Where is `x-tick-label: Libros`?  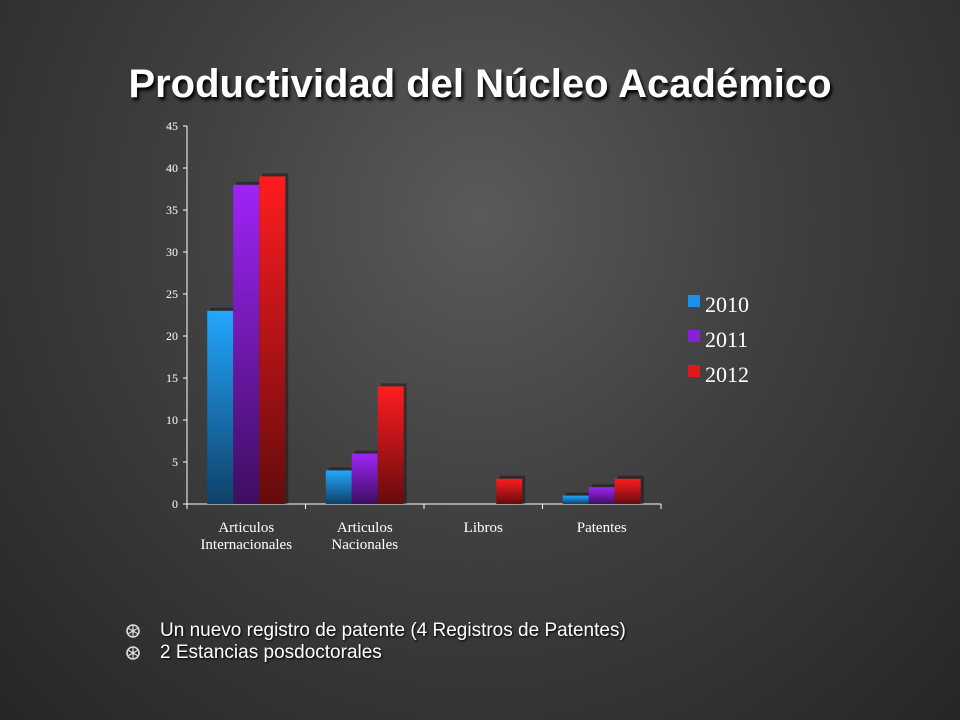
x-tick-label: Libros is located at coordinates (483, 528).